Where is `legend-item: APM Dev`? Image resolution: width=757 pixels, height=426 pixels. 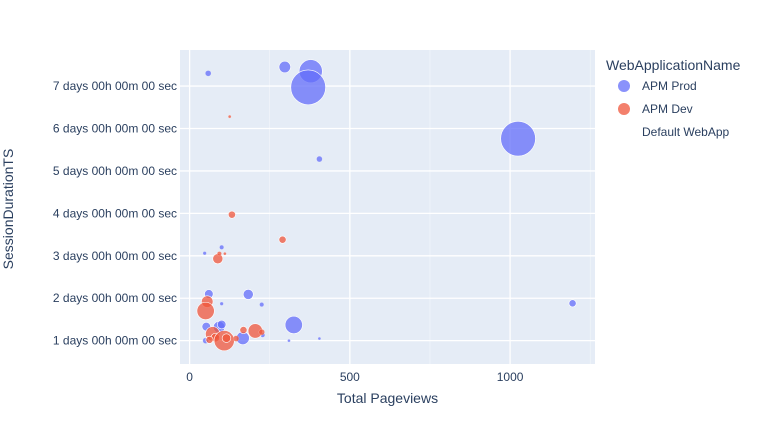
legend-item: APM Dev is located at coordinates (655, 109).